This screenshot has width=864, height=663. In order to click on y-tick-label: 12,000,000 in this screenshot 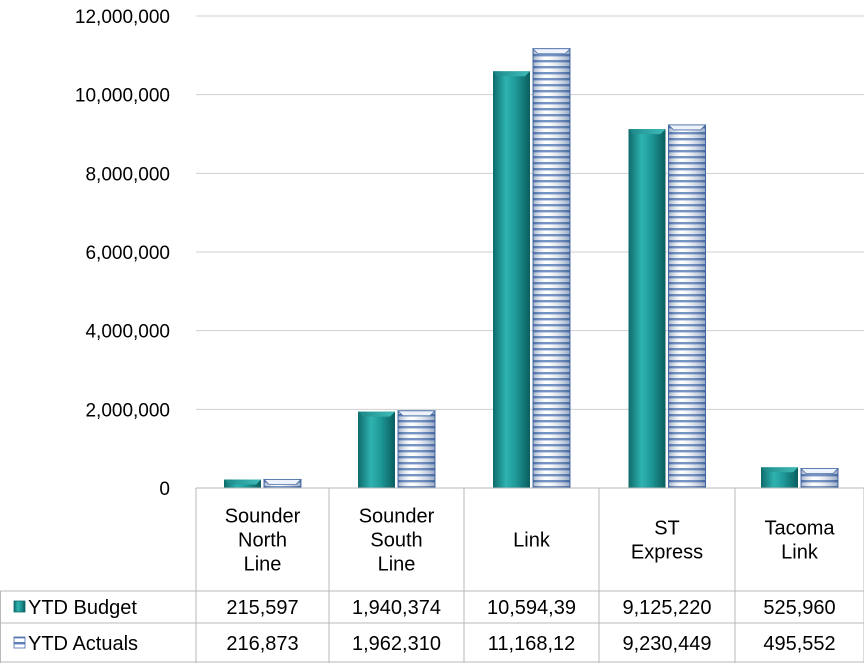, I will do `click(122, 17)`.